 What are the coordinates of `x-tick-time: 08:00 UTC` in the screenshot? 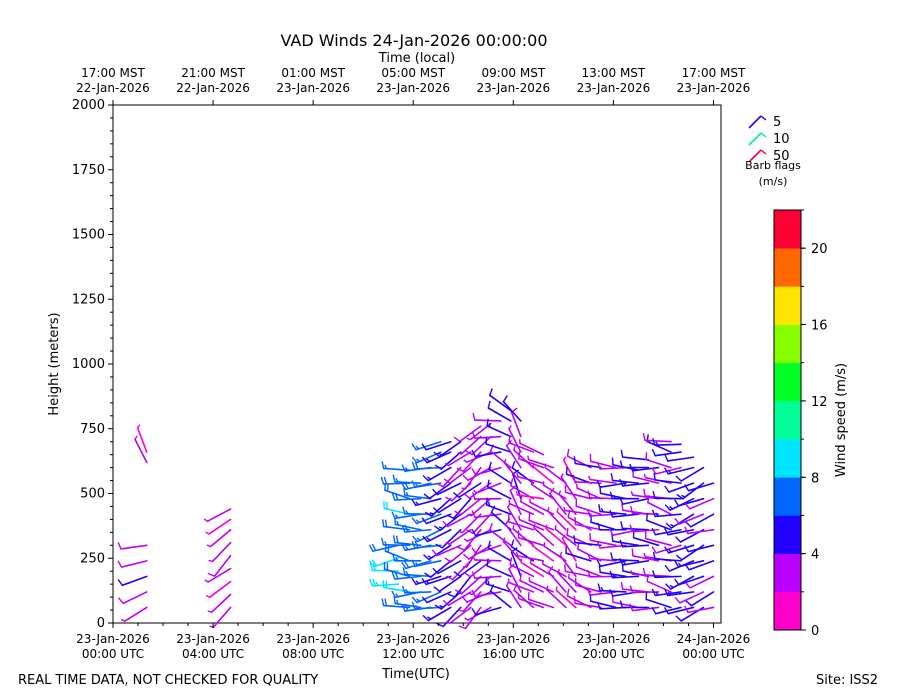 It's located at (313, 654).